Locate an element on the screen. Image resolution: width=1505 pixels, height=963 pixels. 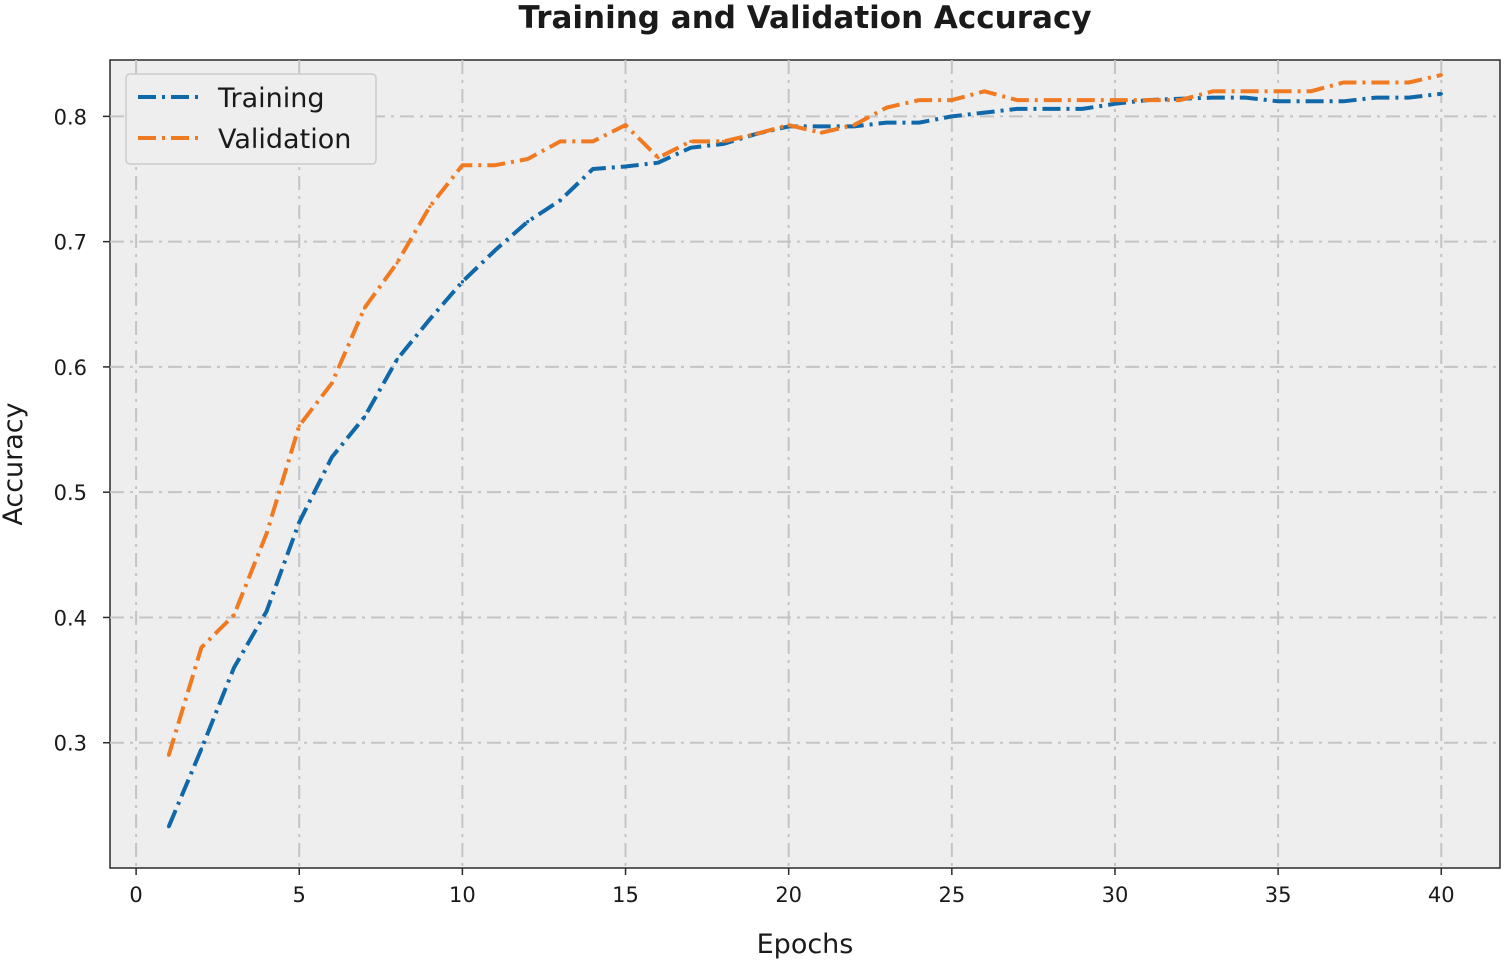
y-tick-label: 0.3 is located at coordinates (70, 744).